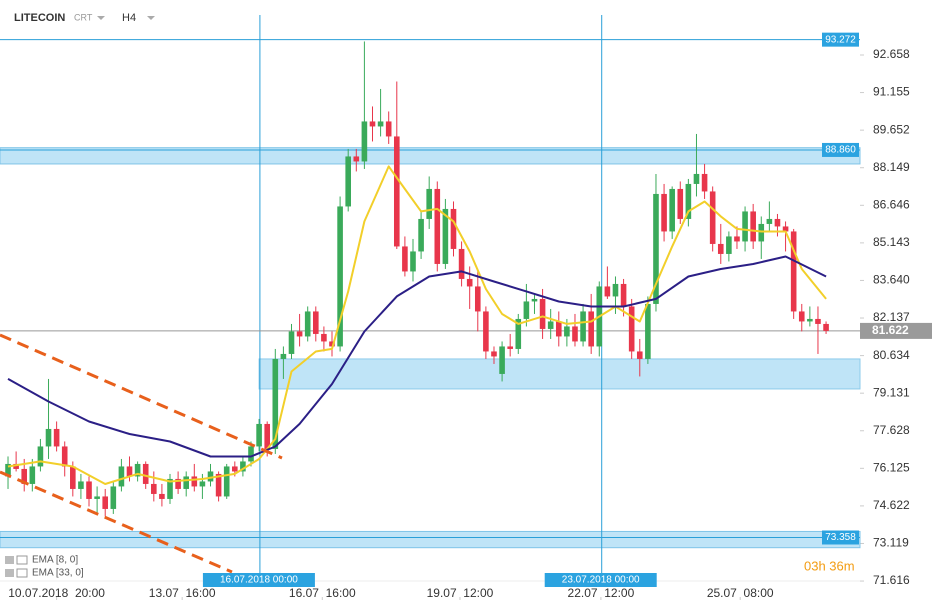  Describe the element at coordinates (891, 242) in the screenshot. I see `y-tick-label: 85.143` at that location.